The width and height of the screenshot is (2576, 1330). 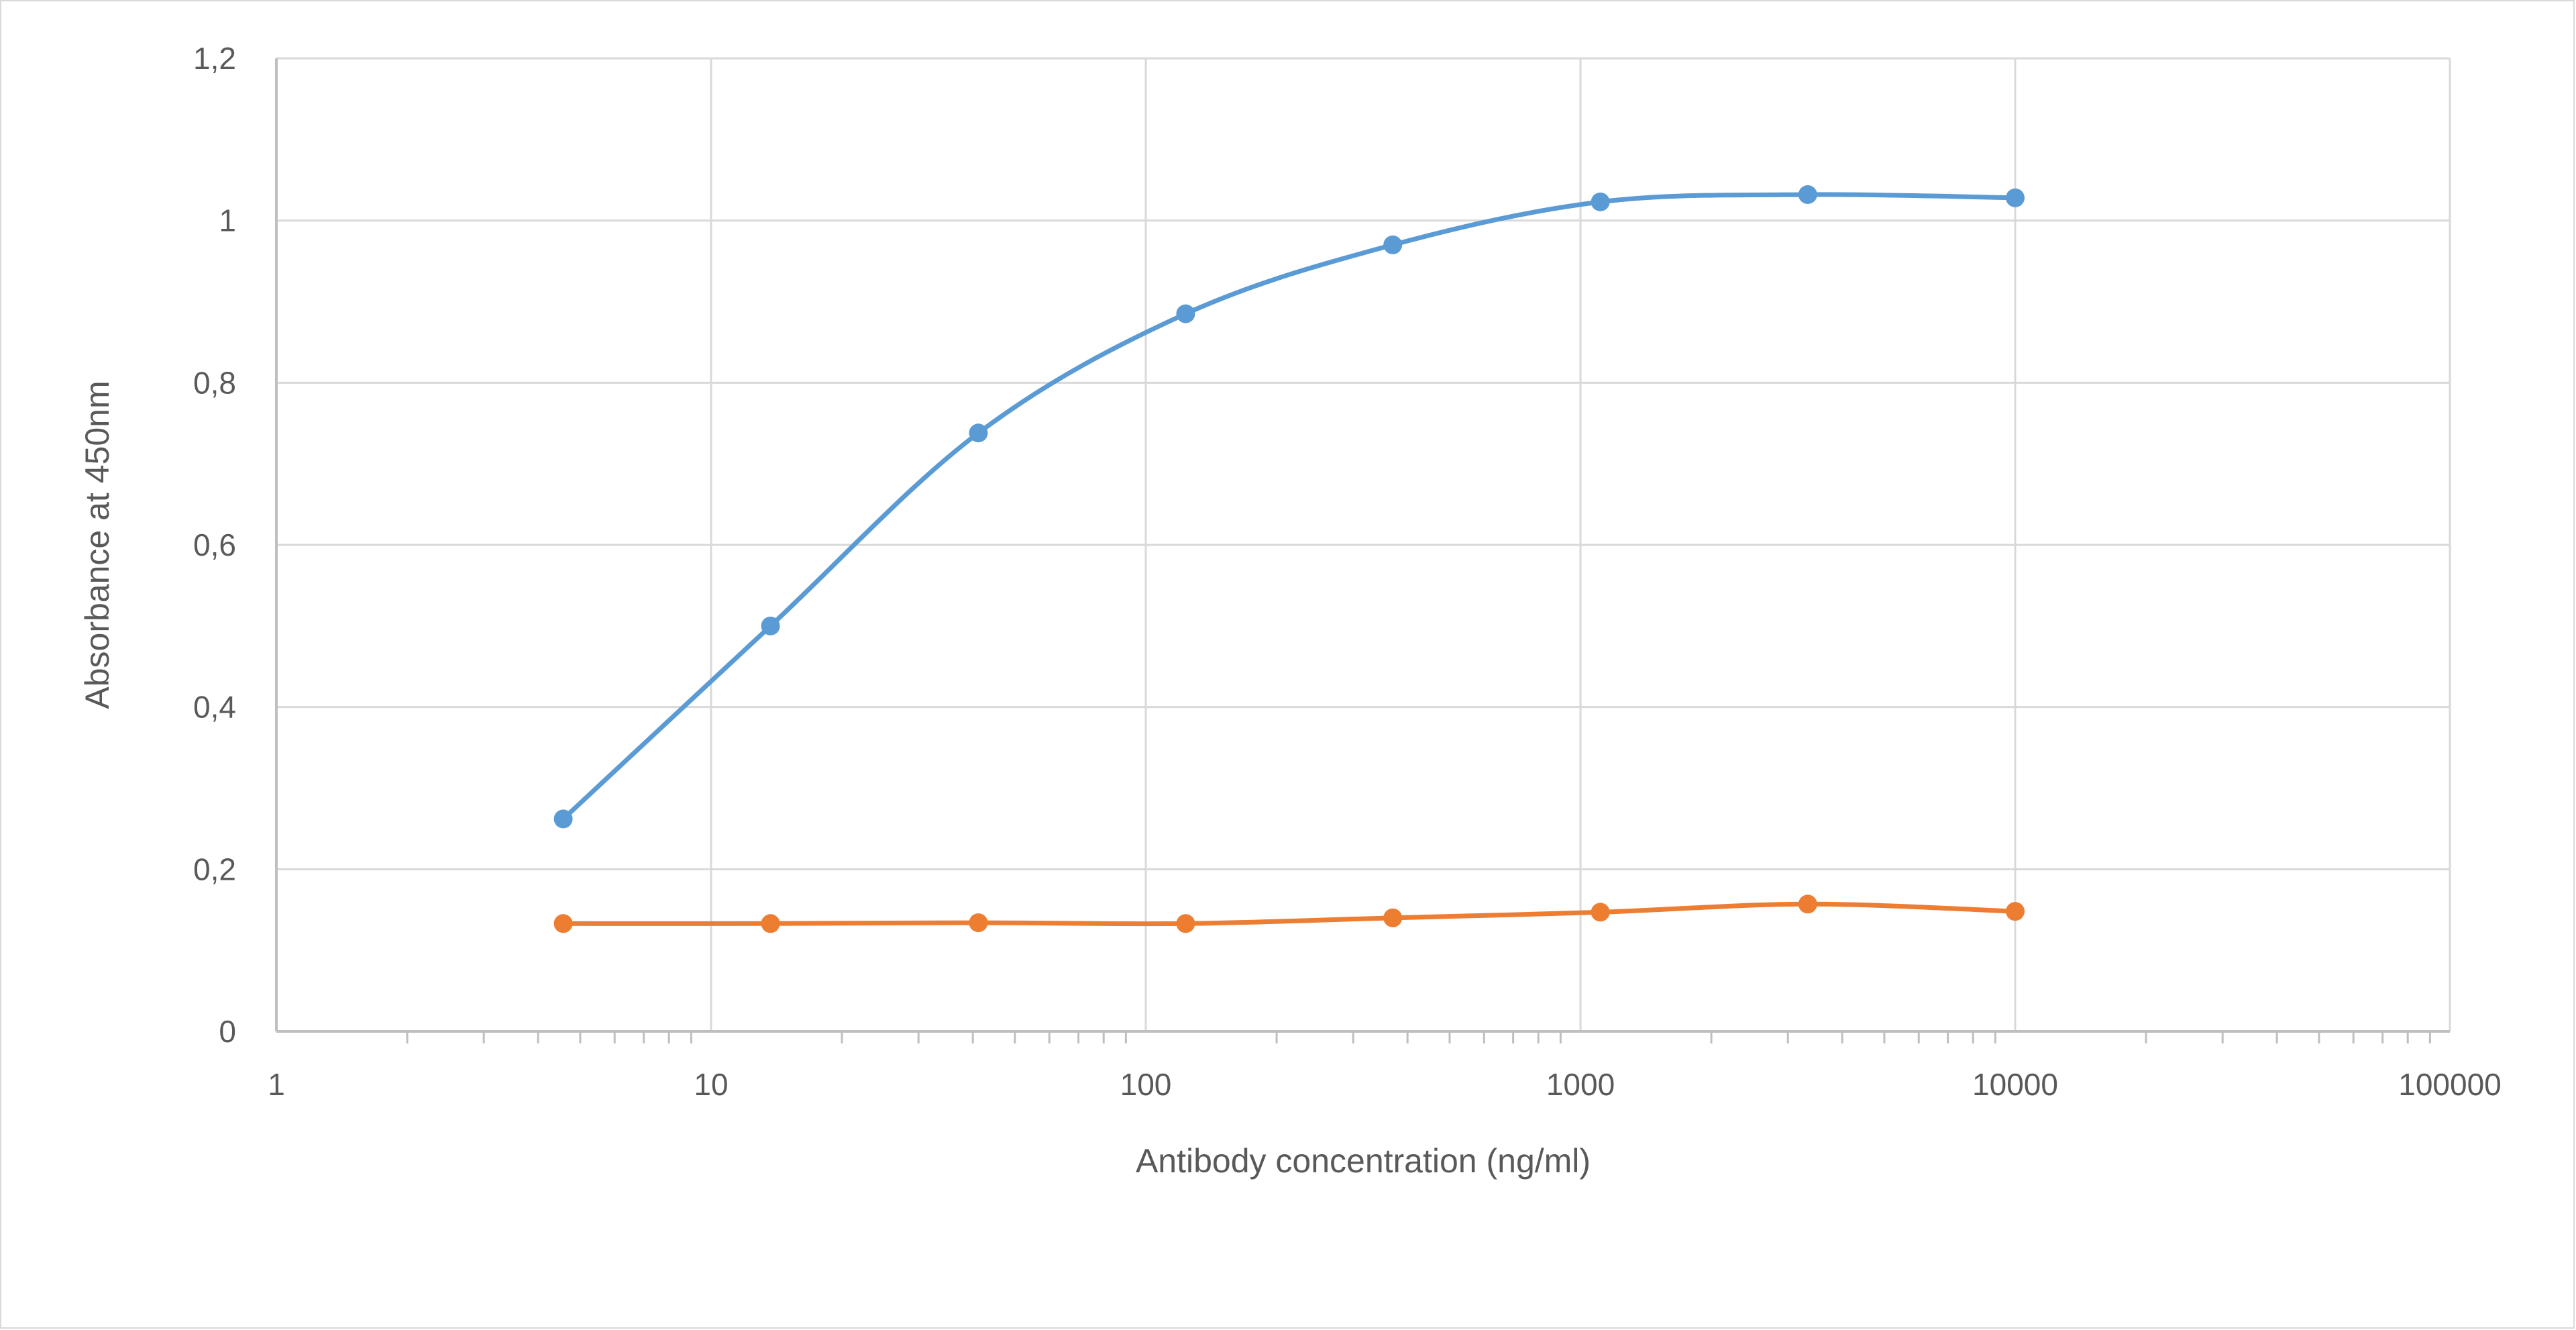 What do you see at coordinates (227, 1031) in the screenshot?
I see `y-tick-label: 0` at bounding box center [227, 1031].